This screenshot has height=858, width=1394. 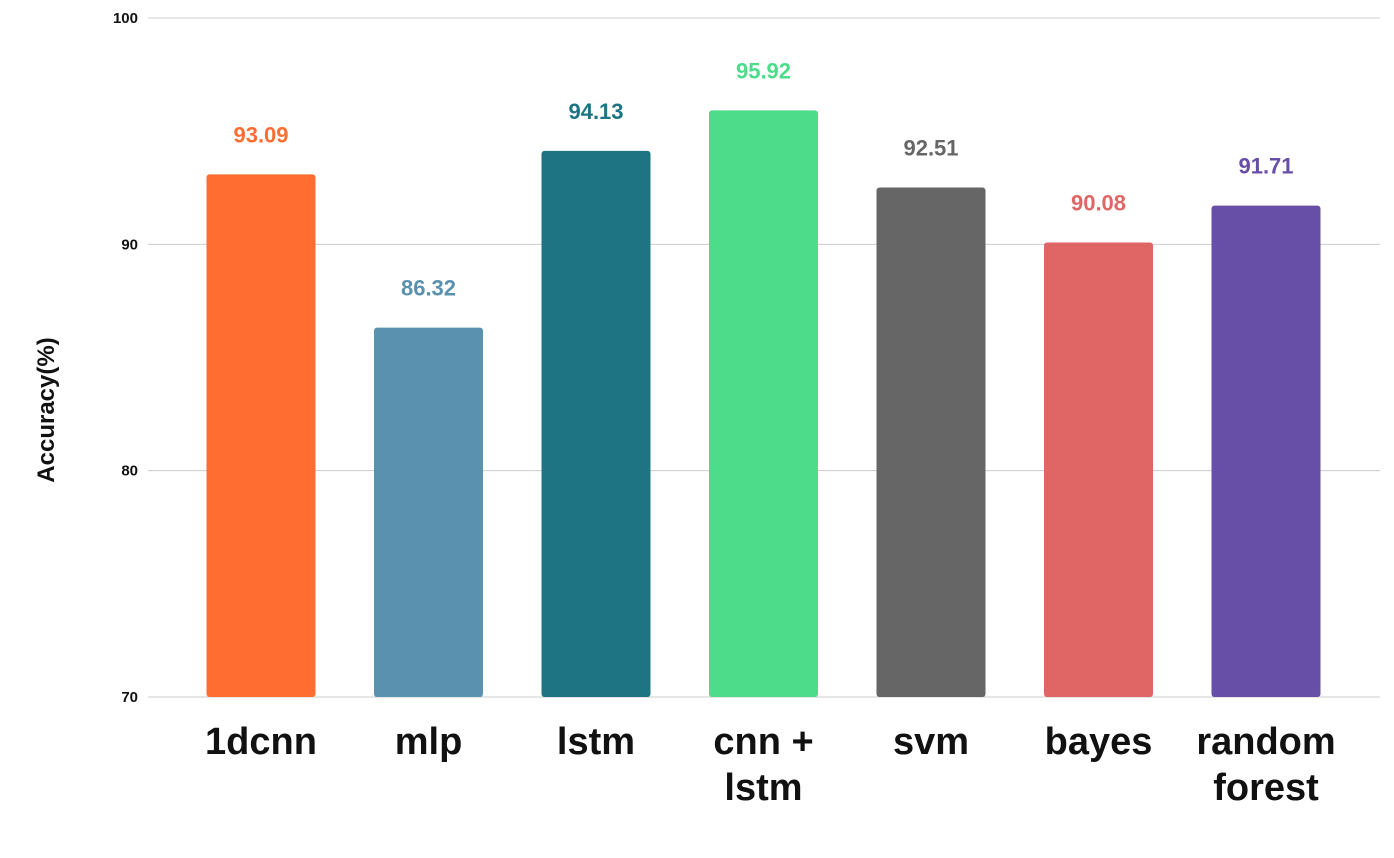 What do you see at coordinates (1098, 203) in the screenshot?
I see `data-label: 90.08` at bounding box center [1098, 203].